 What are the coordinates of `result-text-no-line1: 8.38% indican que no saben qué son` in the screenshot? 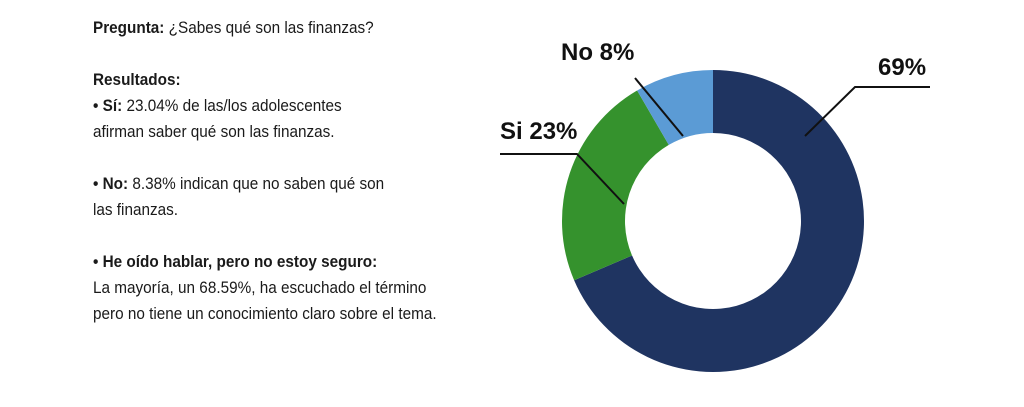 It's located at (258, 183).